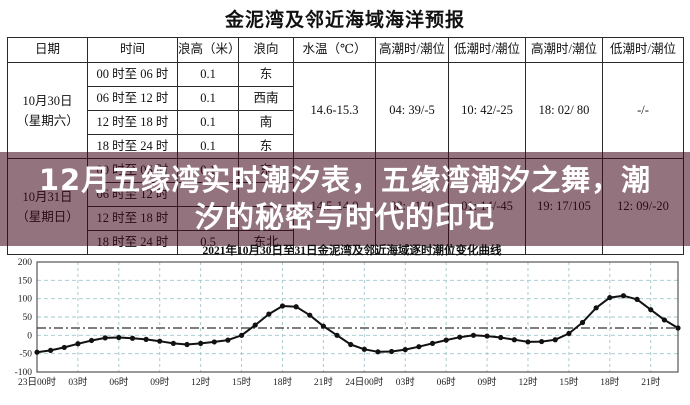 This screenshot has width=690, height=405. I want to click on svg-text: -50, so click(25, 355).